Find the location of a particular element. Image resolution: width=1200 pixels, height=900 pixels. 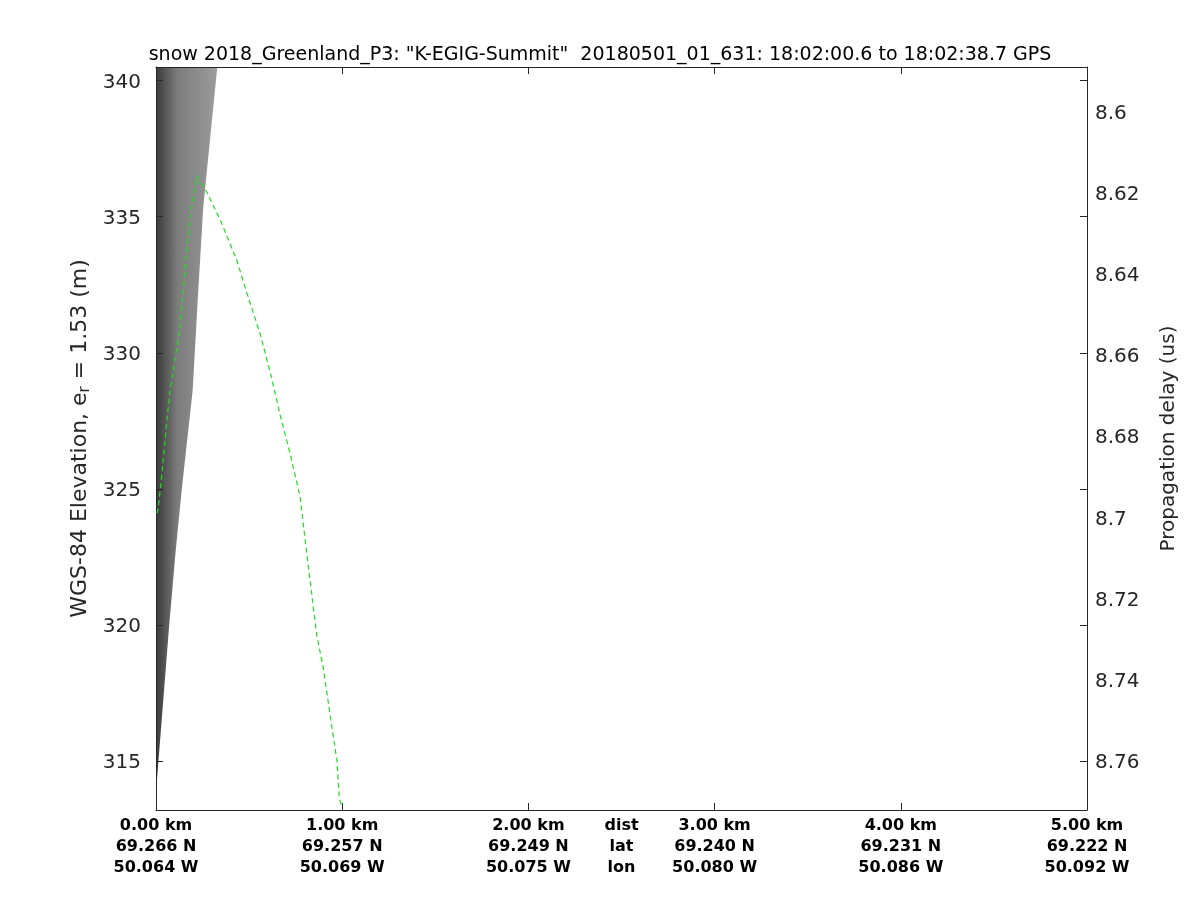

y2-tick-label: 8.64 is located at coordinates (1117, 274).